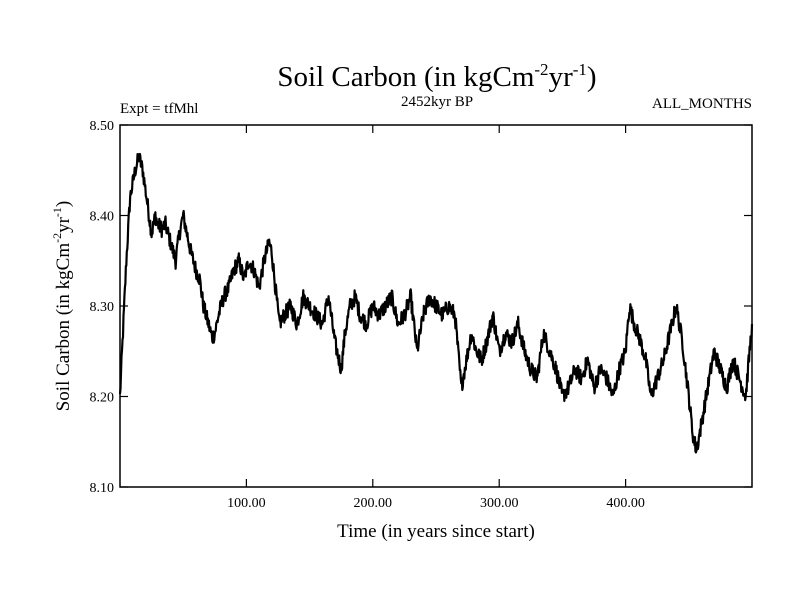 The width and height of the screenshot is (800, 600). I want to click on months-label: ALL_MONTHS, so click(702, 104).